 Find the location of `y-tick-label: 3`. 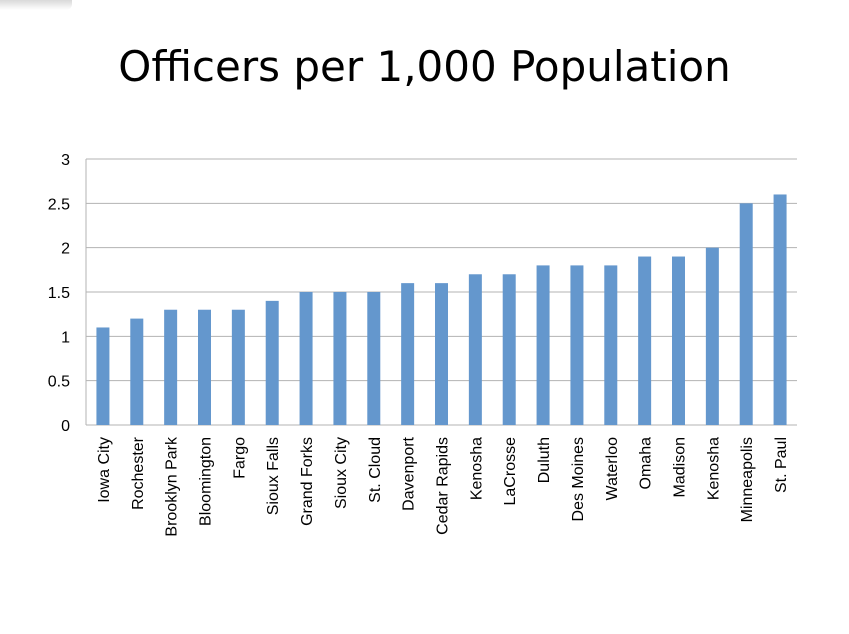

y-tick-label: 3 is located at coordinates (65, 160).